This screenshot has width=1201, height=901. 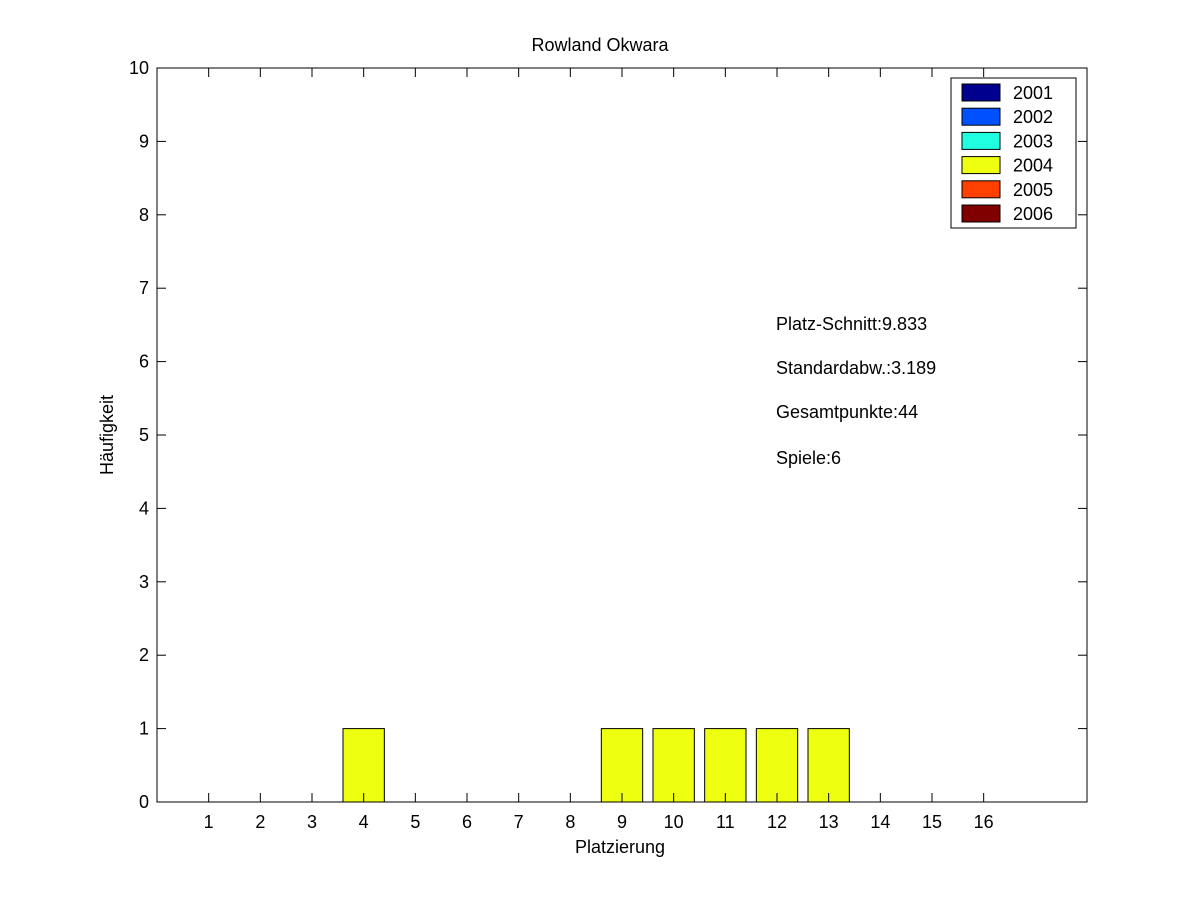 I want to click on x-tick-label: 3, so click(x=312, y=822).